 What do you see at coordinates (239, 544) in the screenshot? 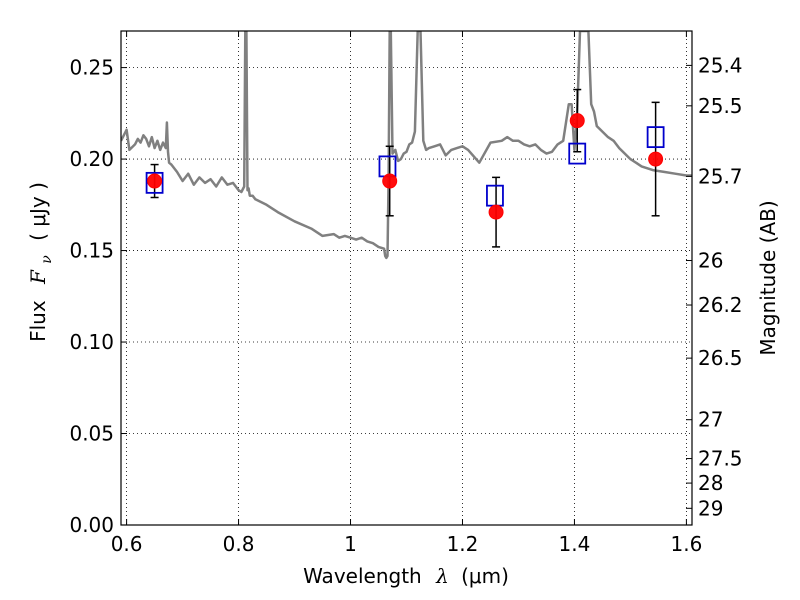
I see `x-tick-label: 0.8` at bounding box center [239, 544].